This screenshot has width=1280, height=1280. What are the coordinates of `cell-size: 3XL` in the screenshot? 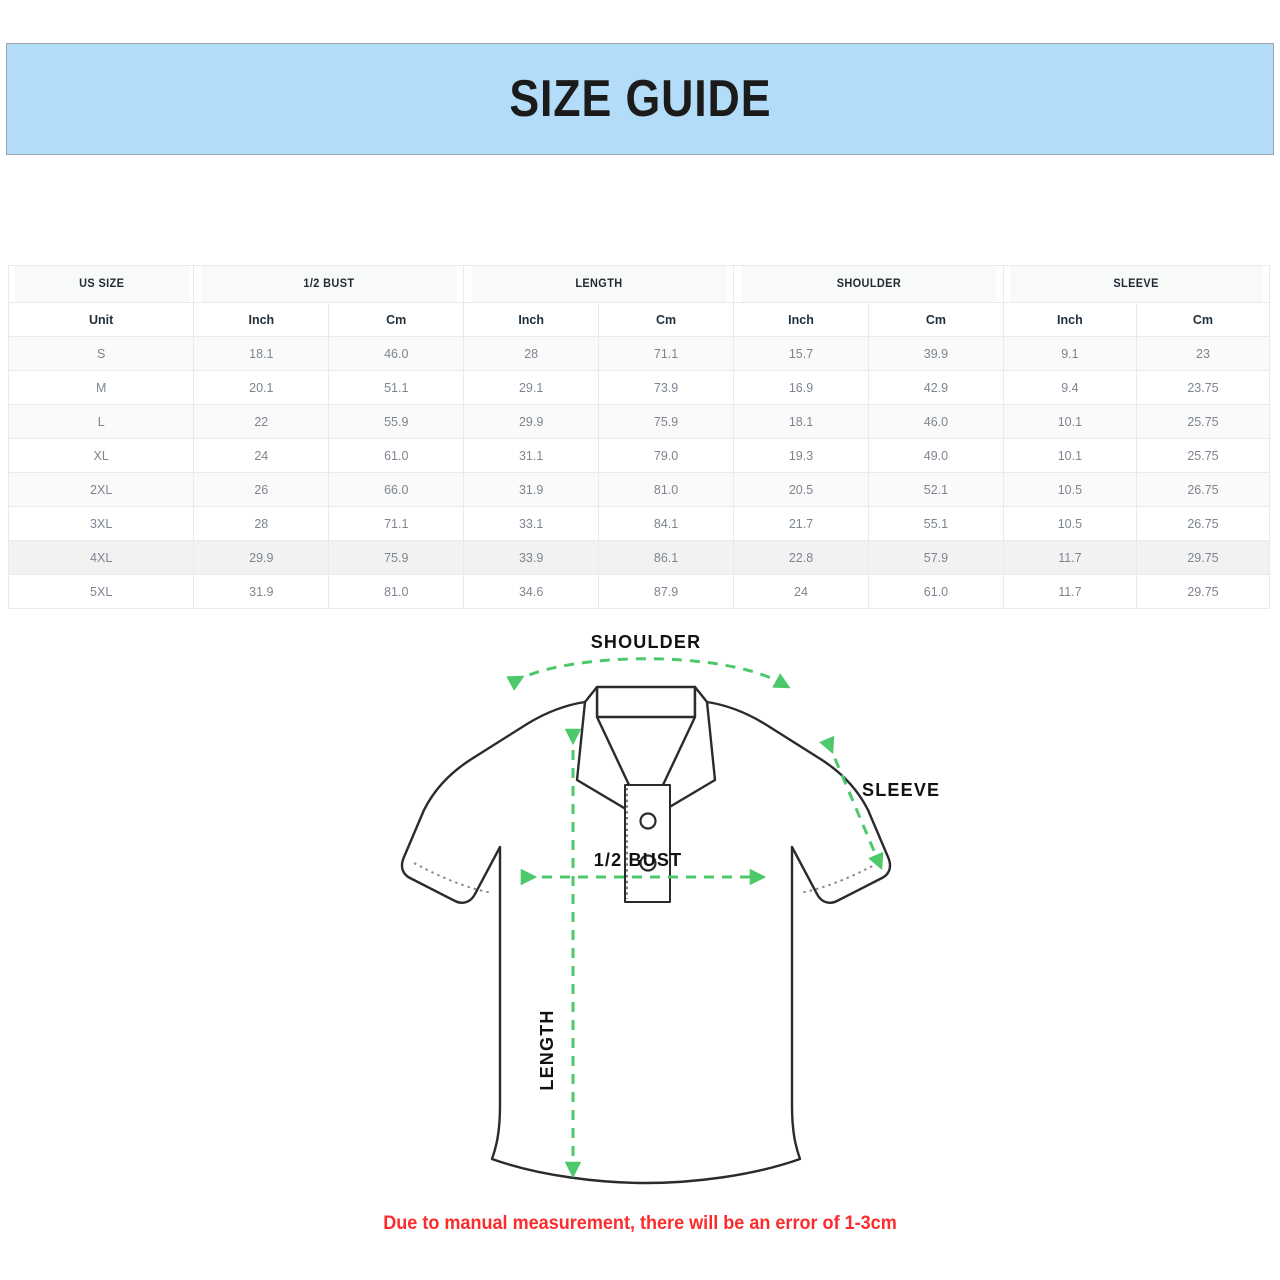 It's located at (101, 523).